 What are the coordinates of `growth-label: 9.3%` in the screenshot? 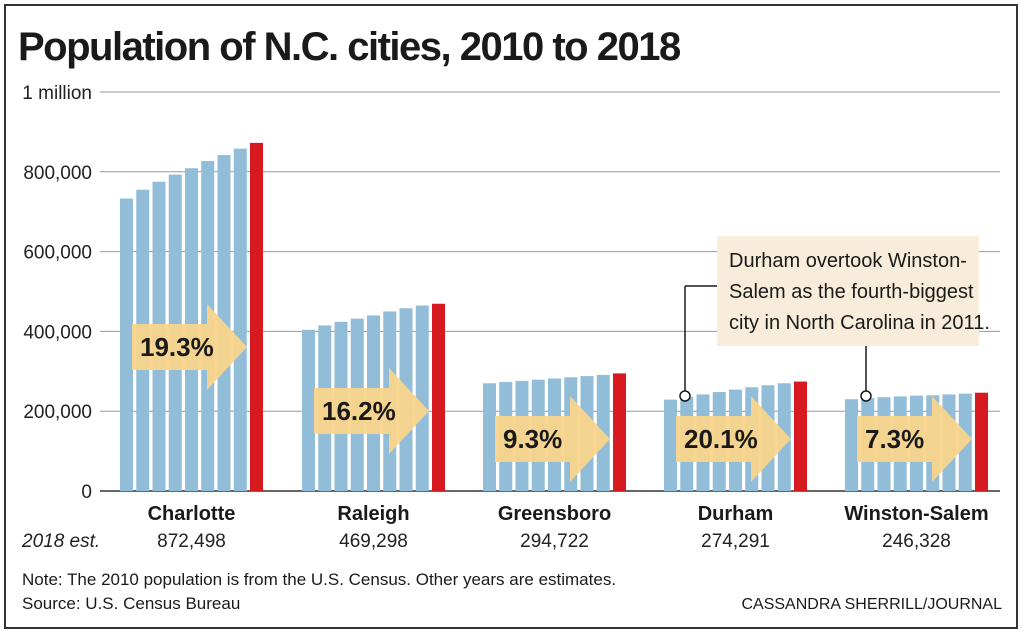 It's located at (532, 439).